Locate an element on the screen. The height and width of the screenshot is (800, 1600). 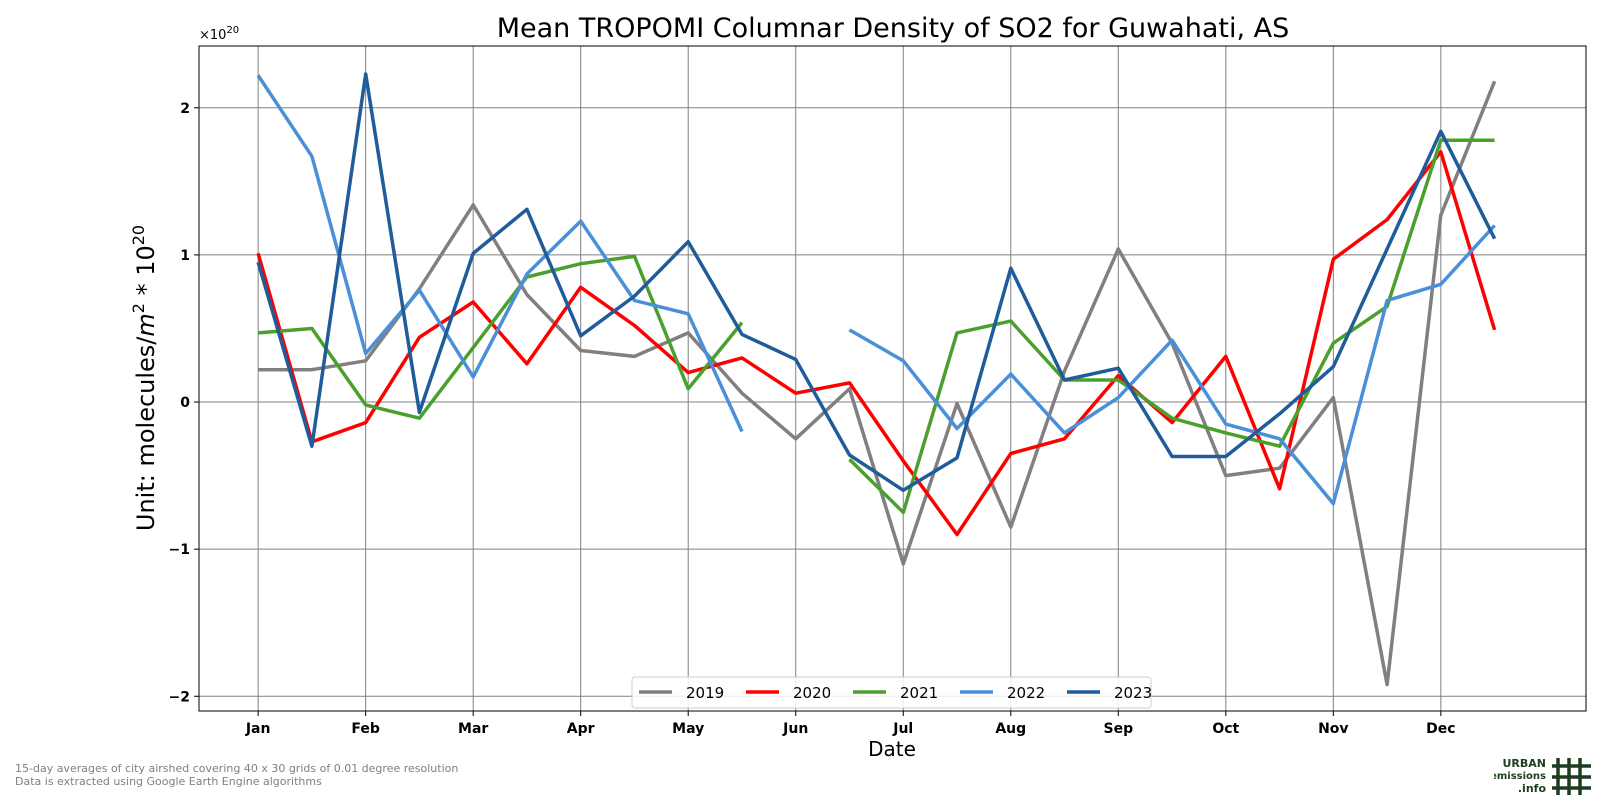
legend-label-2022: 2022 is located at coordinates (1026, 693).